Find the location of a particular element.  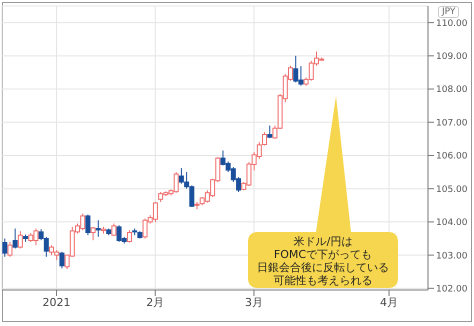

y-tick-label: 102.00 is located at coordinates (452, 289).